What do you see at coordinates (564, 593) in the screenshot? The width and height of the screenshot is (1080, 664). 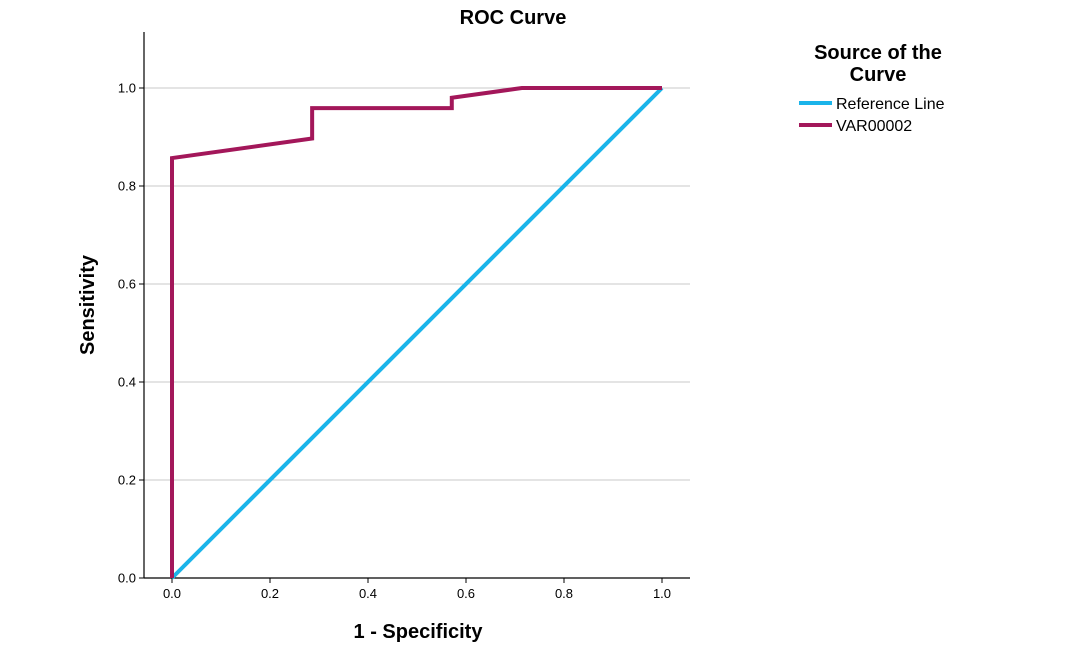 I see `x-tick-label-4: 0.8` at bounding box center [564, 593].